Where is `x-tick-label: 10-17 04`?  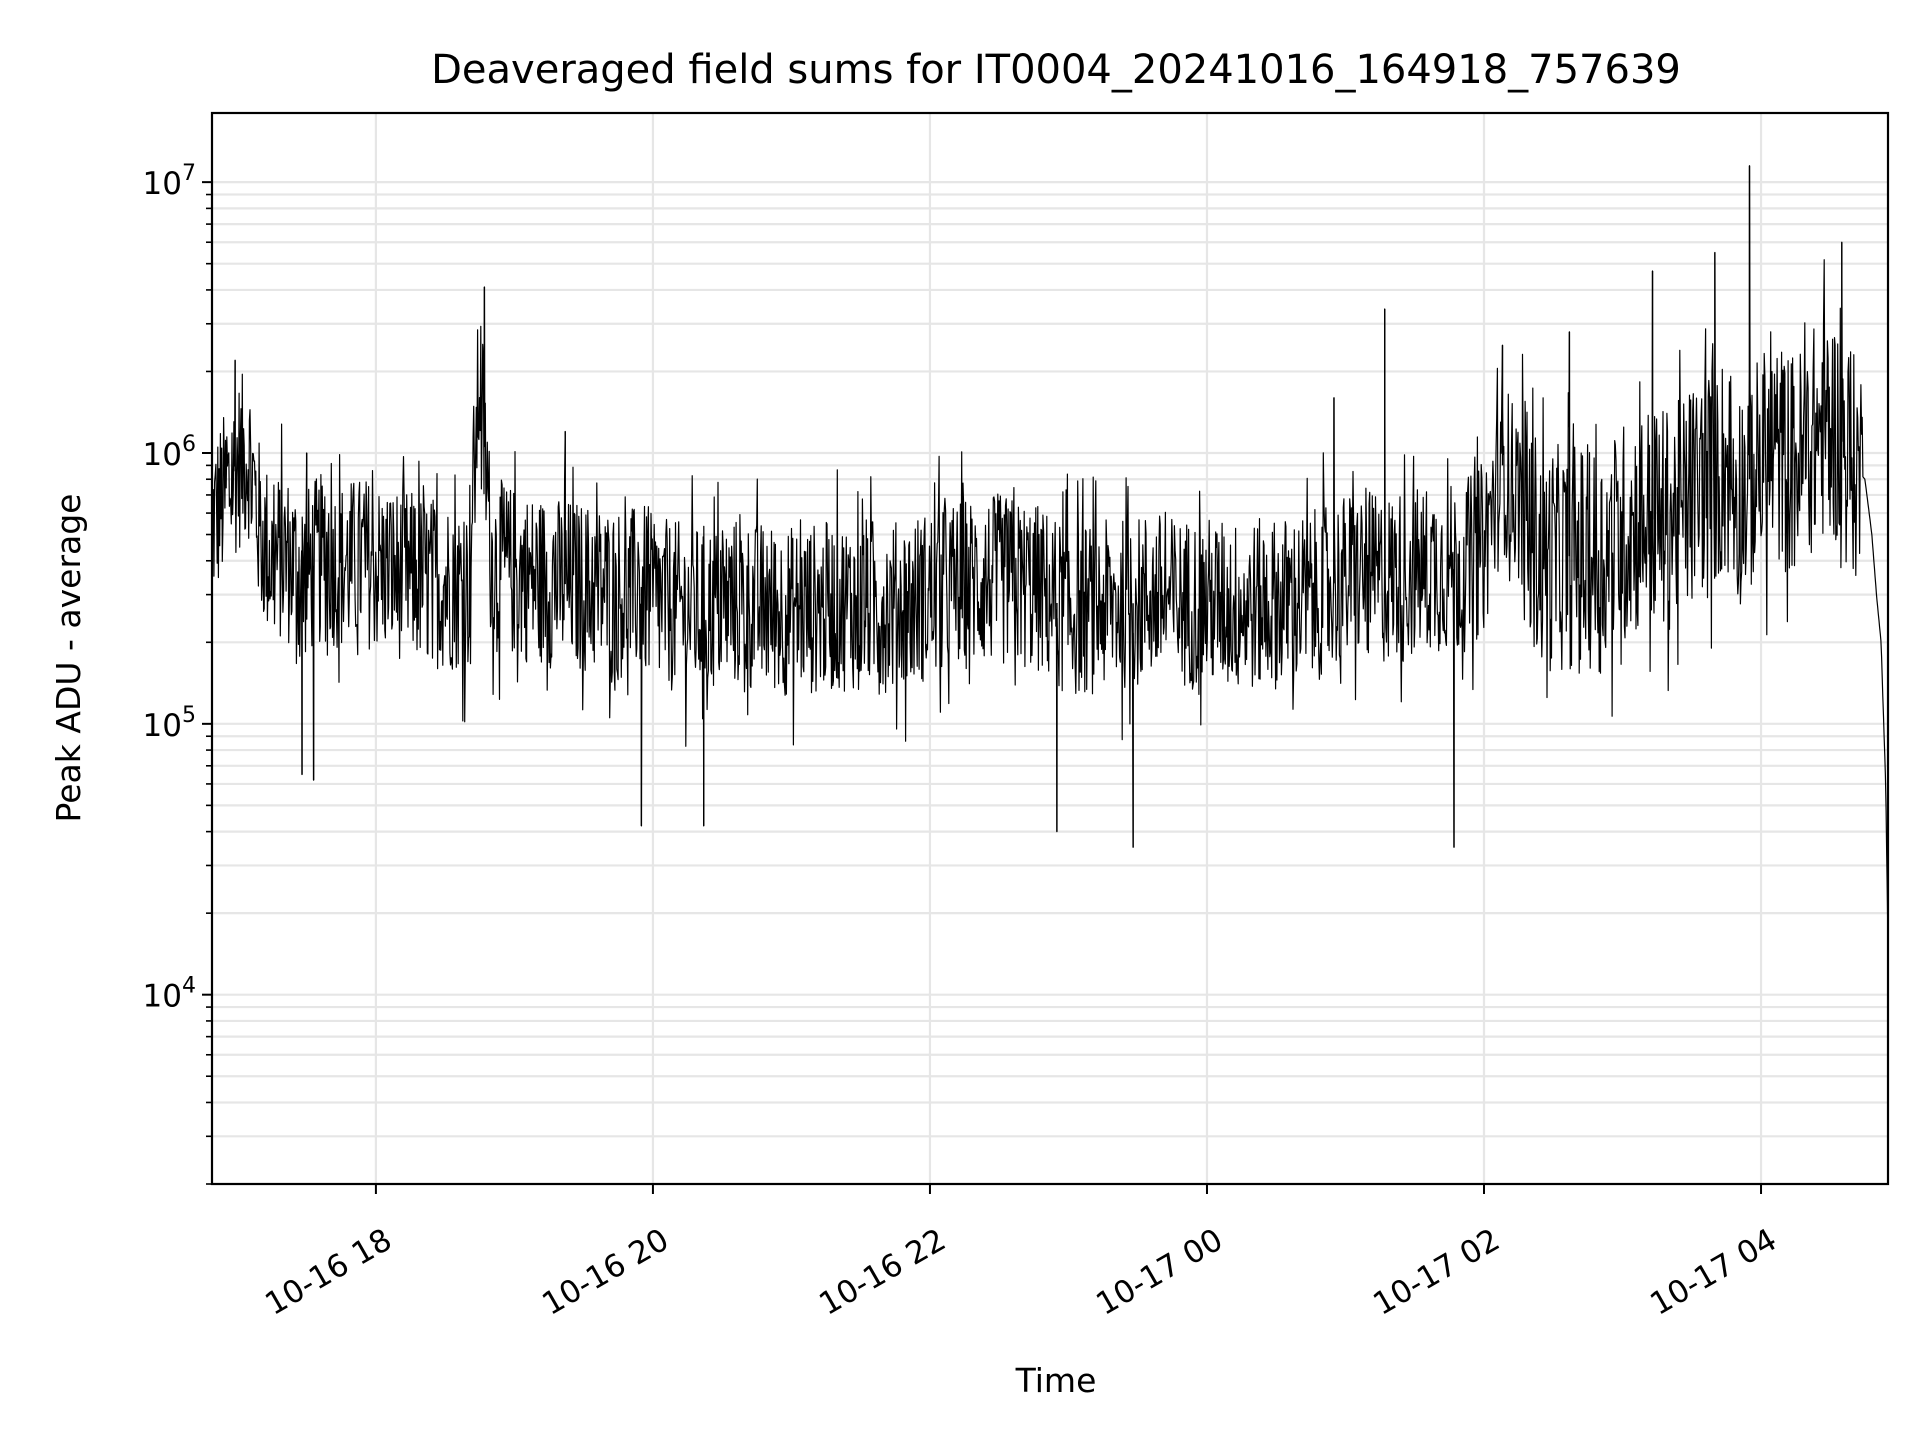 x-tick-label: 10-17 04 is located at coordinates (1713, 1272).